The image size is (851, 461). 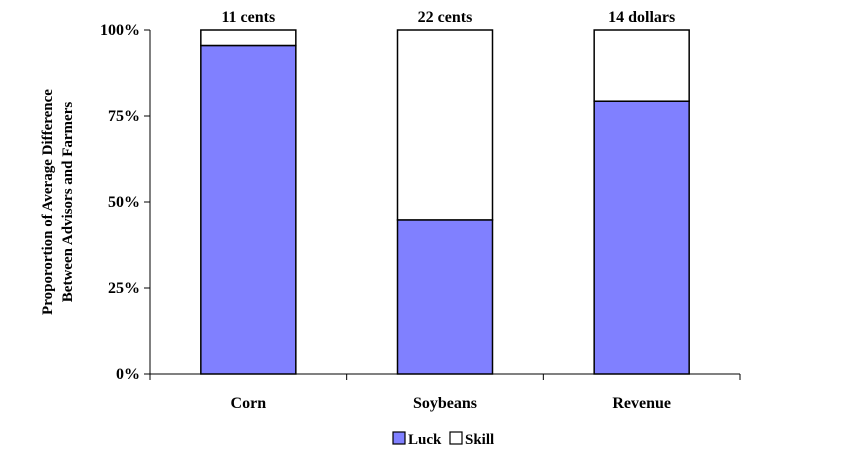 I want to click on bar-top-annotation: 22 cents, so click(x=445, y=17).